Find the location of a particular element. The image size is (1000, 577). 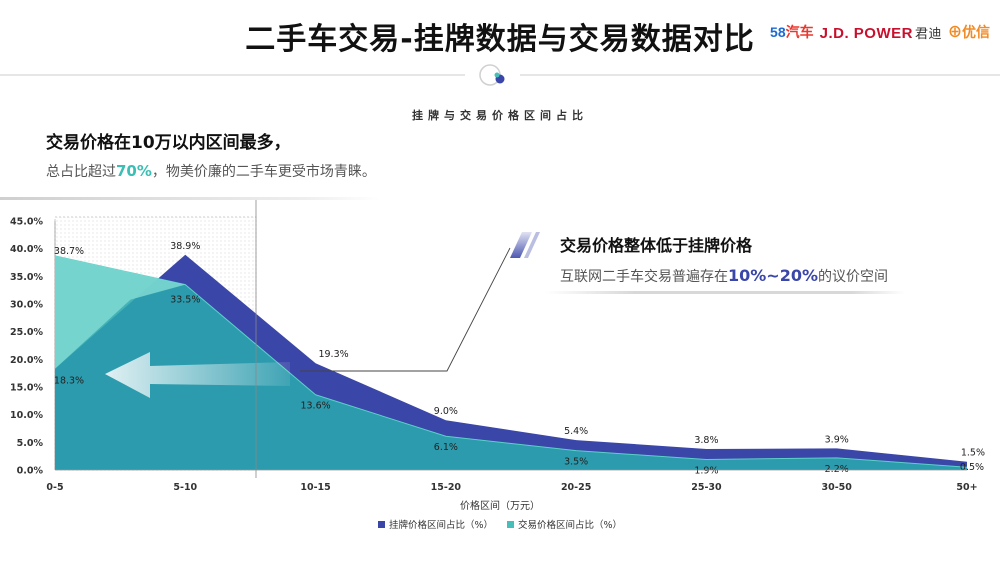

header-ornament is located at coordinates (492, 75).